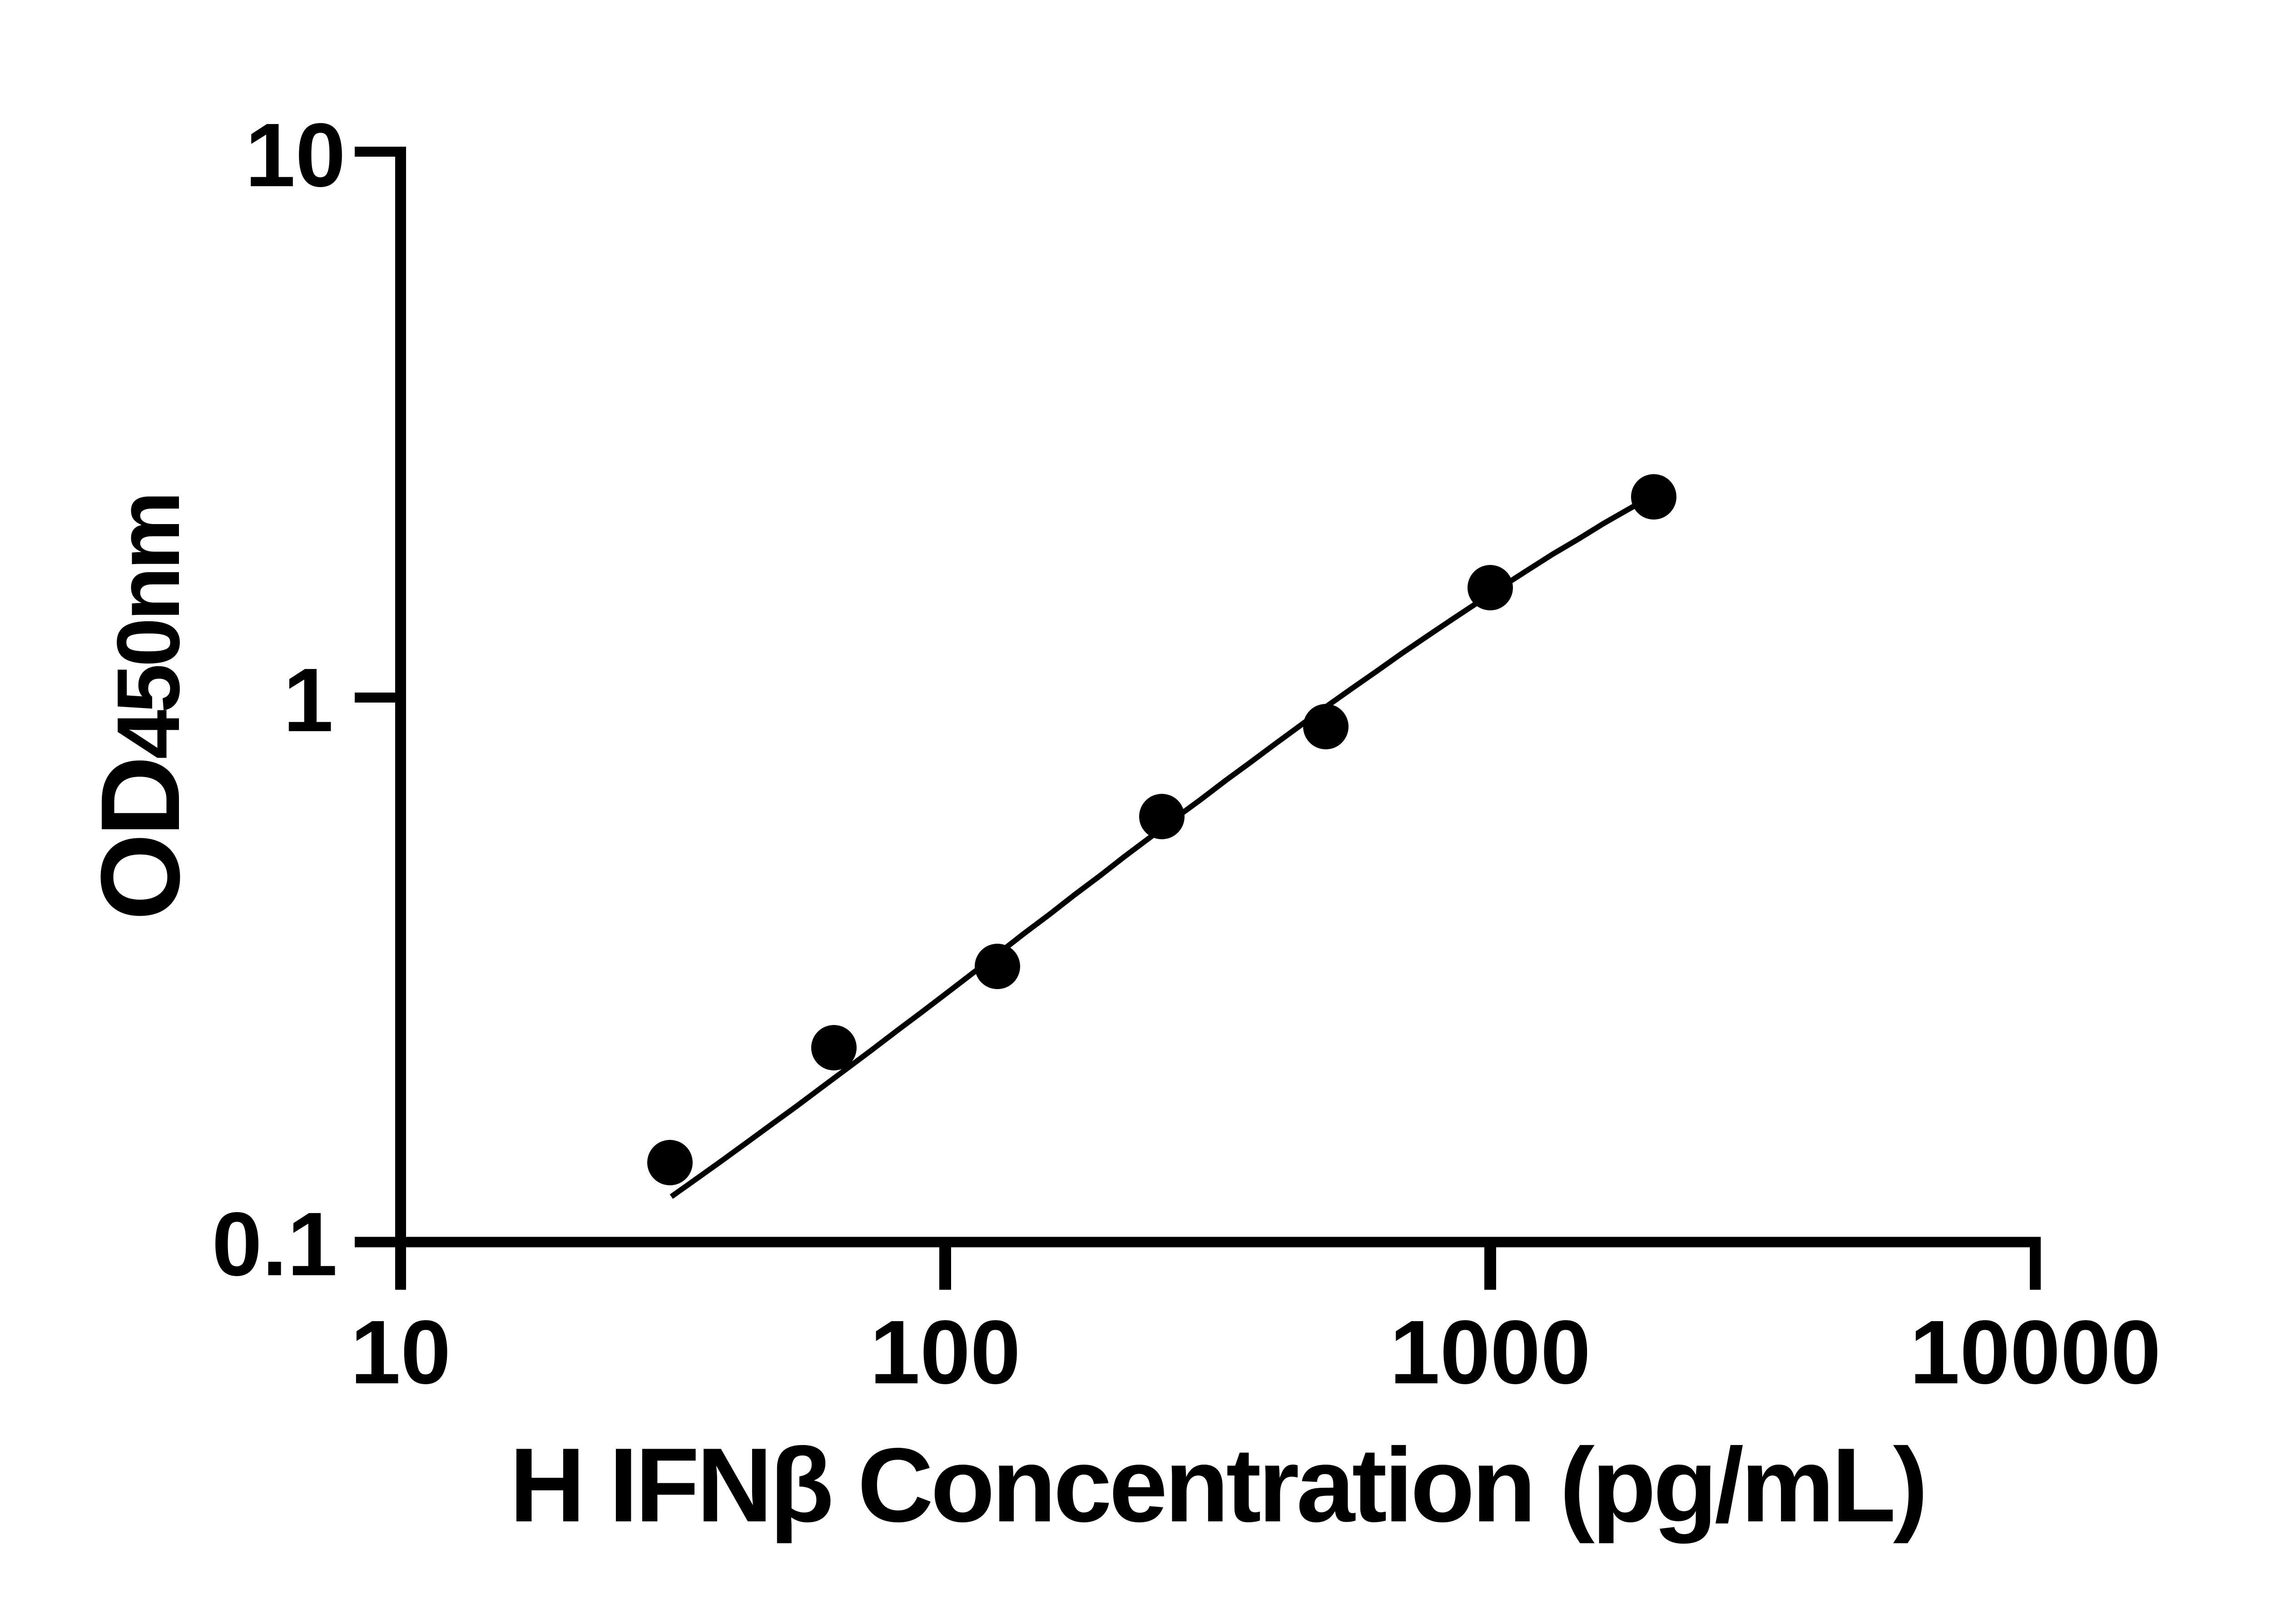 The image size is (2271, 1624). I want to click on svg-text: 1000, so click(1490, 1352).